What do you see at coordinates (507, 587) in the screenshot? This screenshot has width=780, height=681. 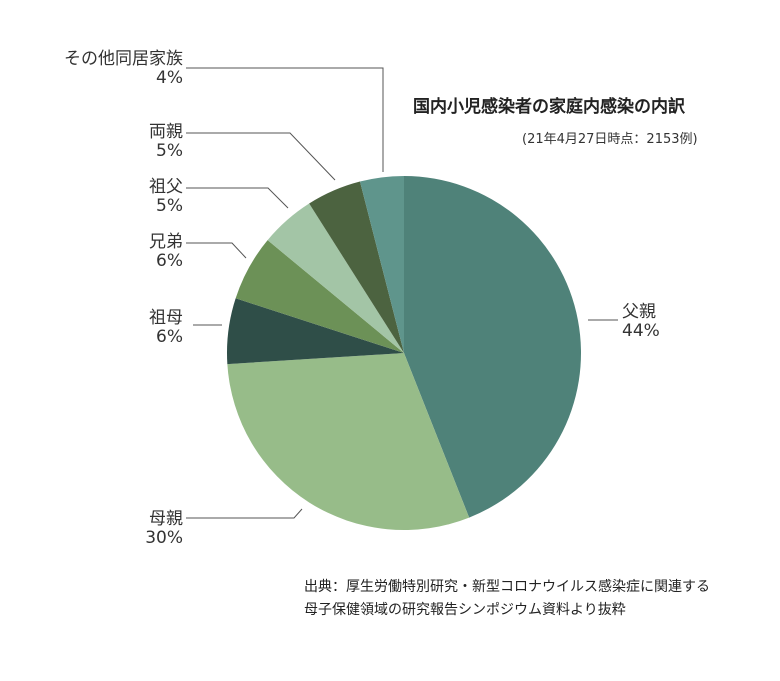 I see `source-line-1: 出典：厚生労働特別研究・新型コロナウイルス感染症に関連する` at bounding box center [507, 587].